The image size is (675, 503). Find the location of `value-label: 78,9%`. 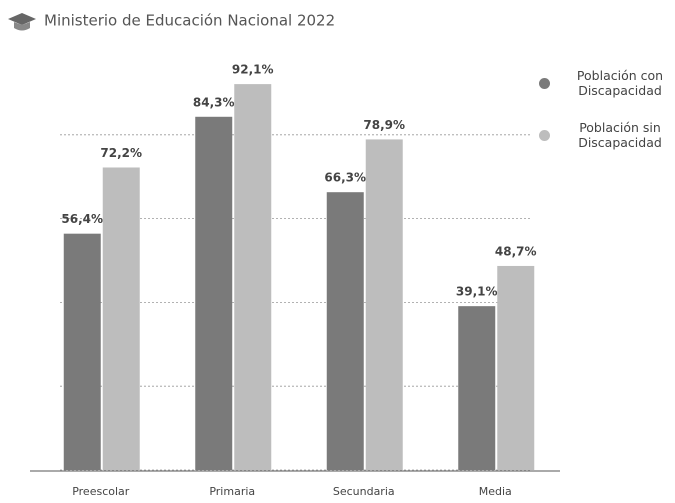

value-label: 78,9% is located at coordinates (384, 125).